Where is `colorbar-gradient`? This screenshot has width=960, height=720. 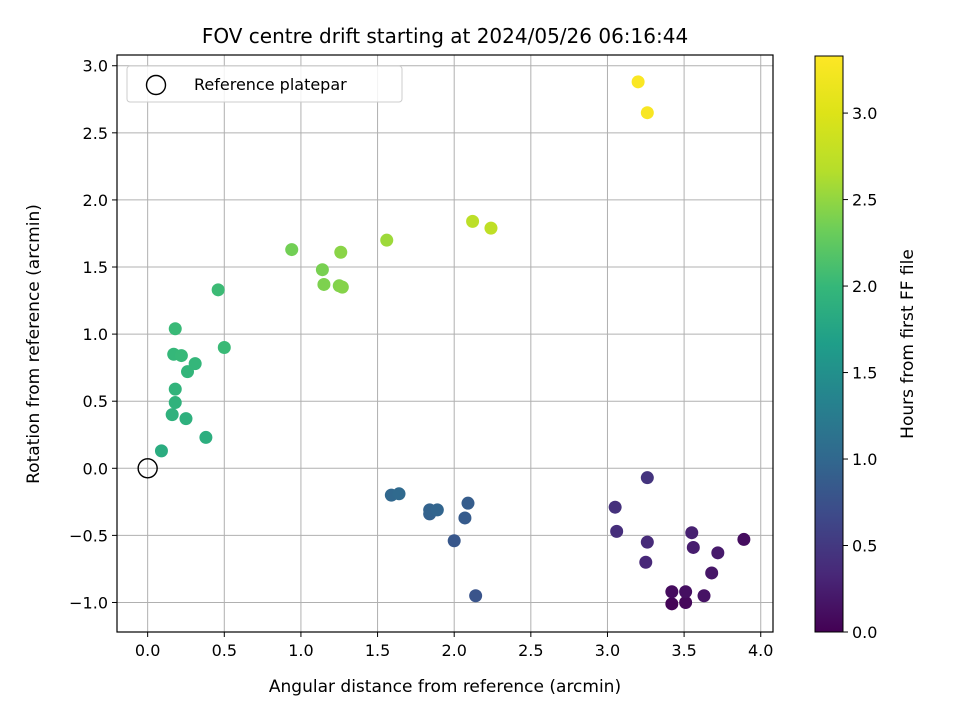 colorbar-gradient is located at coordinates (829, 344).